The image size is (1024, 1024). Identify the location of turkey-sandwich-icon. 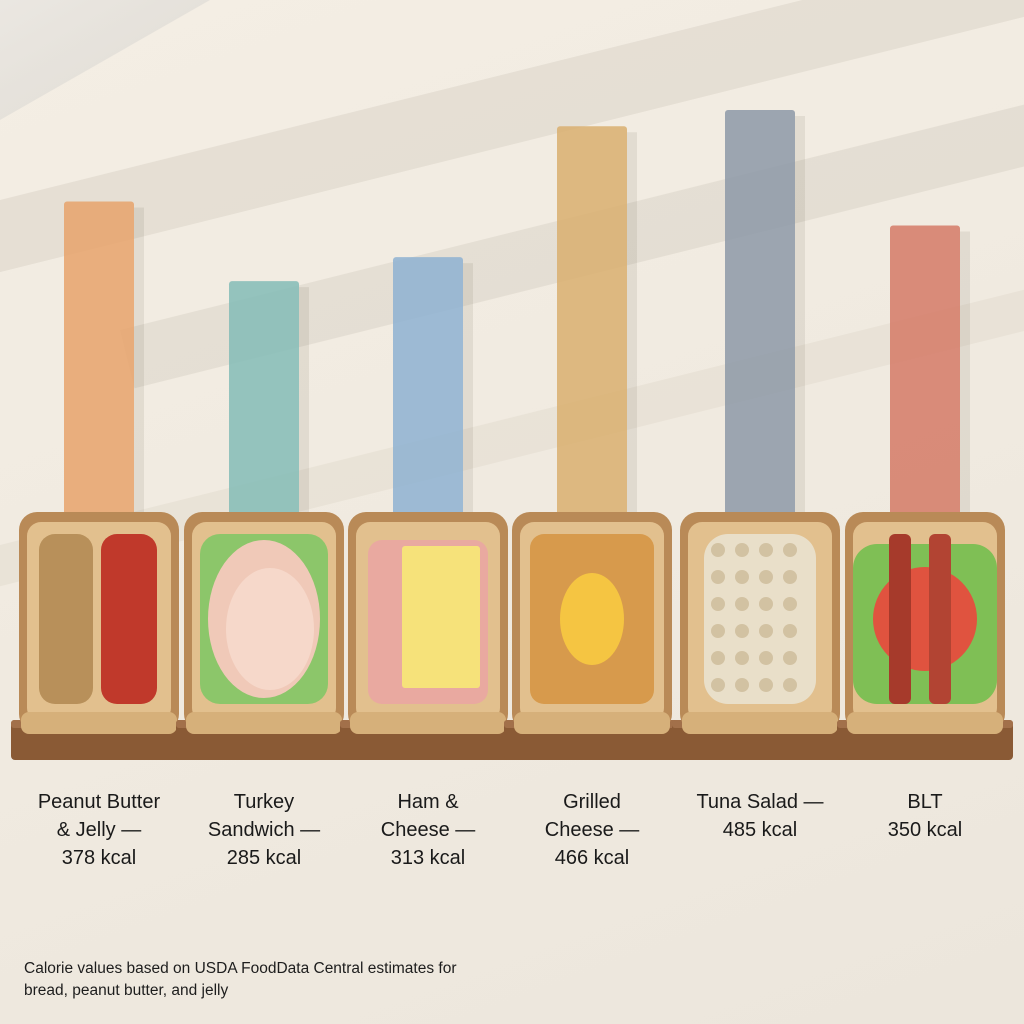
(264, 636).